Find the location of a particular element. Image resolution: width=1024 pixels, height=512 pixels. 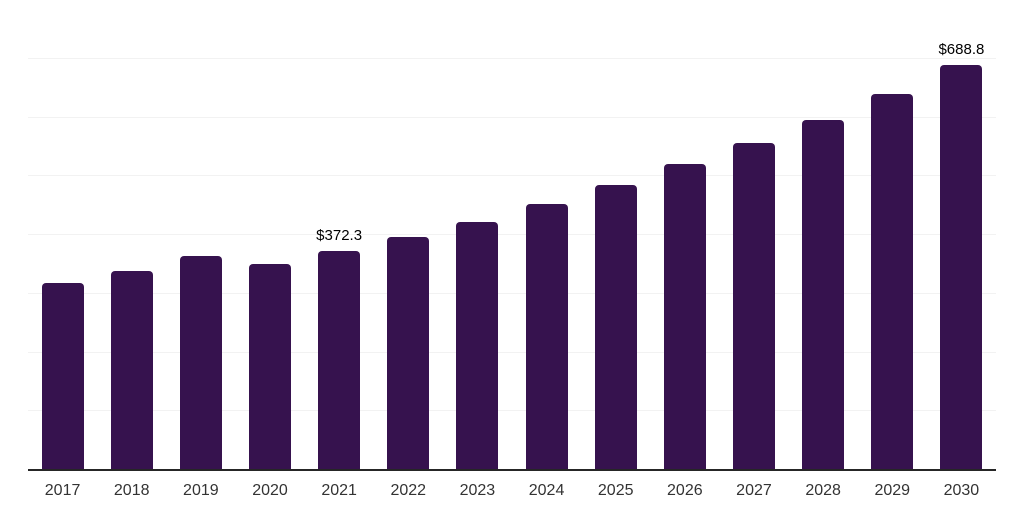

x-axis-line is located at coordinates (512, 470).